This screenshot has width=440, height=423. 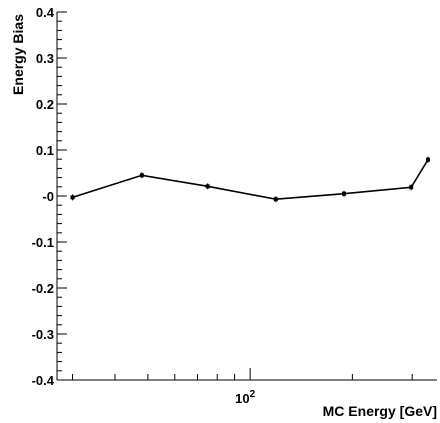 I want to click on series-bias, so click(x=250, y=179).